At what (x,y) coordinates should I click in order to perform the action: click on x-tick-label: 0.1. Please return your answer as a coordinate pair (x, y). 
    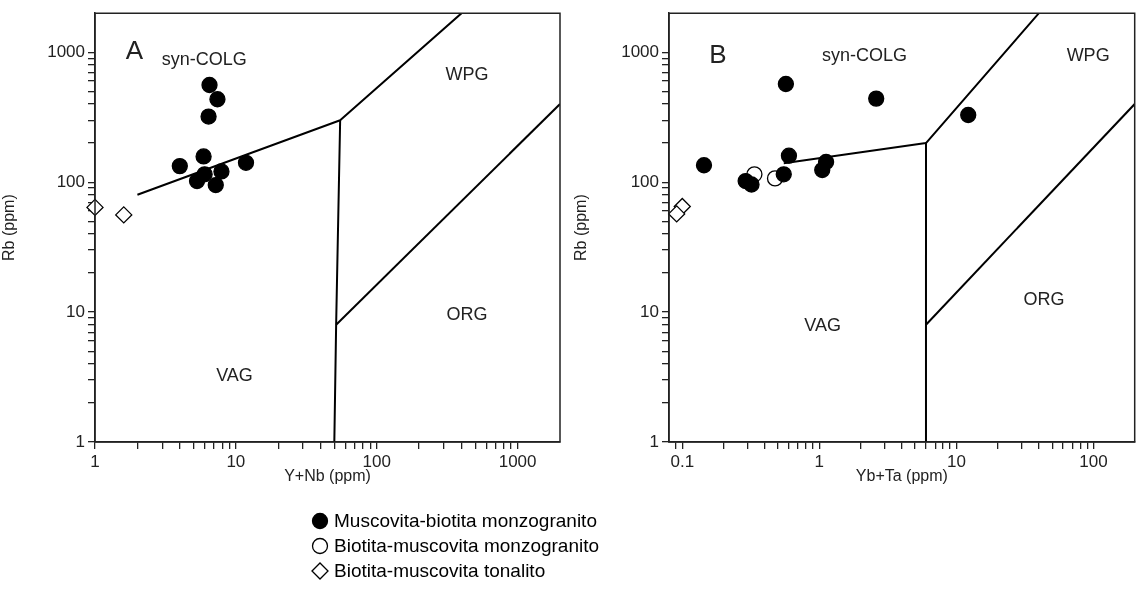
    Looking at the image, I should click on (682, 461).